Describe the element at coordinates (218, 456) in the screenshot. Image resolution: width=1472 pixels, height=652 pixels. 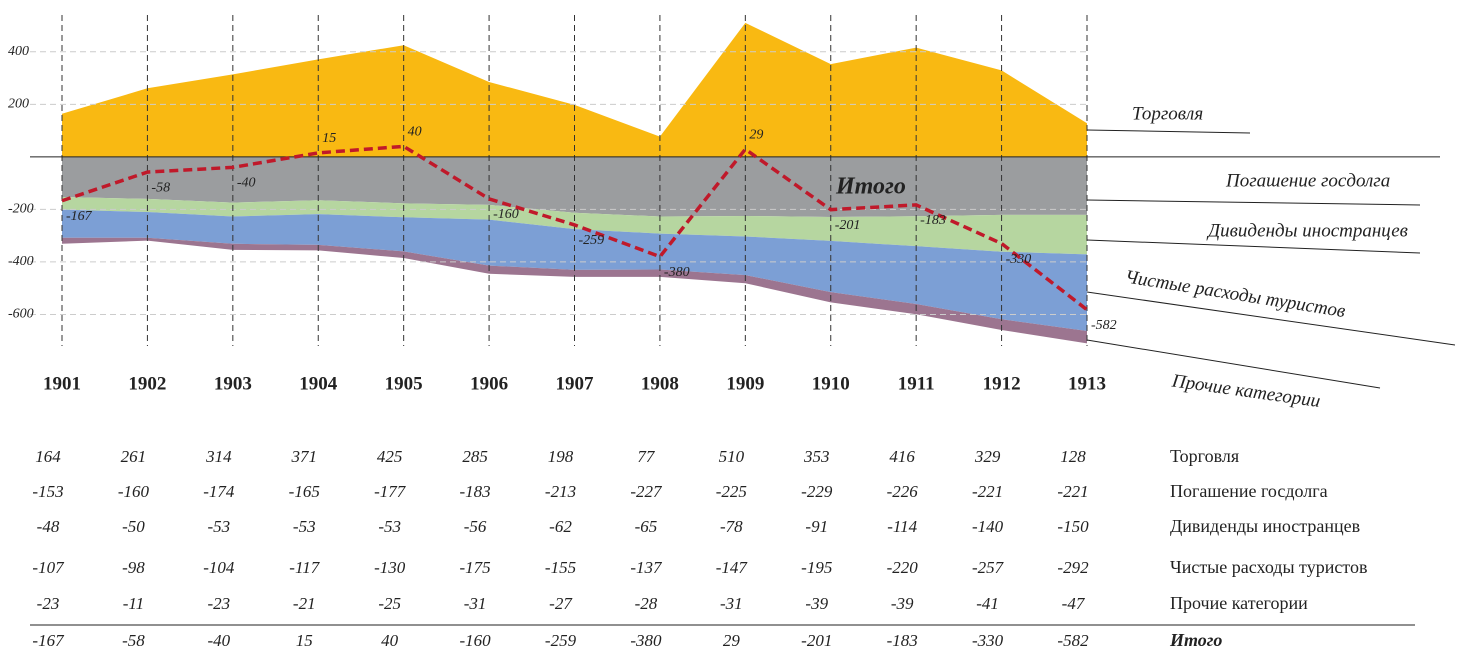
I see `table-cell: 314` at that location.